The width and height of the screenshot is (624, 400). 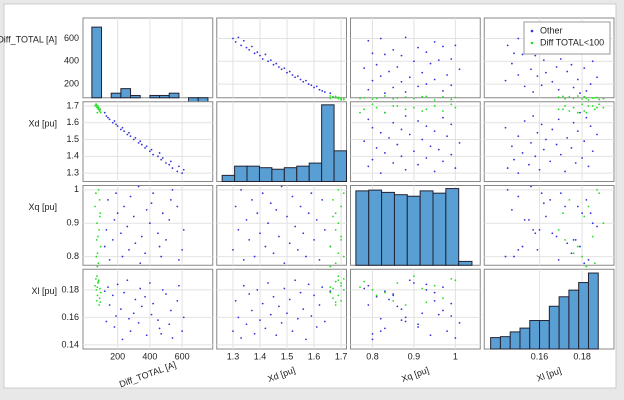 I want to click on x-tick-label: 1.7, so click(x=341, y=356).